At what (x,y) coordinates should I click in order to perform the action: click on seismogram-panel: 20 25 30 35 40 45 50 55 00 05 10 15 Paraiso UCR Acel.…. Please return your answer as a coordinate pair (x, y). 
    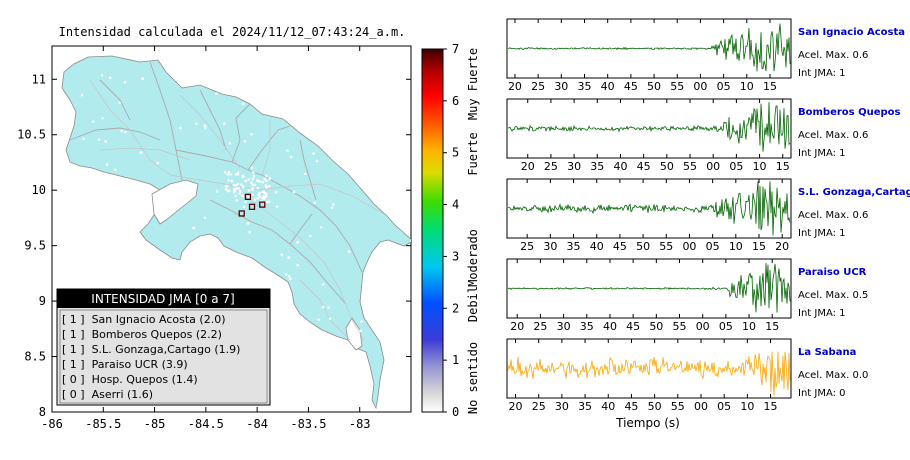
    Looking at the image, I should click on (687, 295).